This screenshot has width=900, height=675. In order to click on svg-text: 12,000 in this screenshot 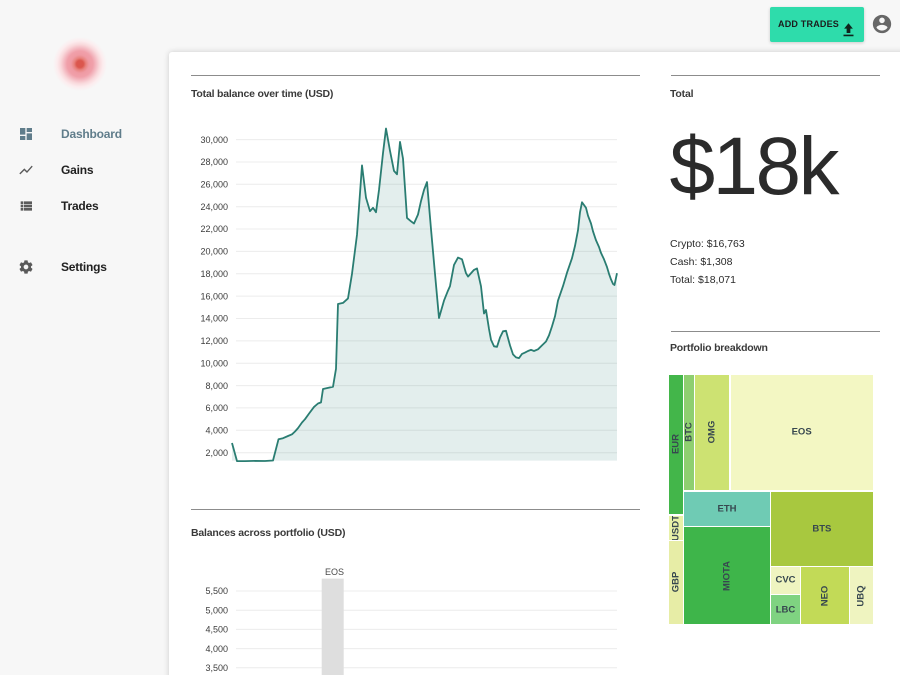, I will do `click(214, 341)`.